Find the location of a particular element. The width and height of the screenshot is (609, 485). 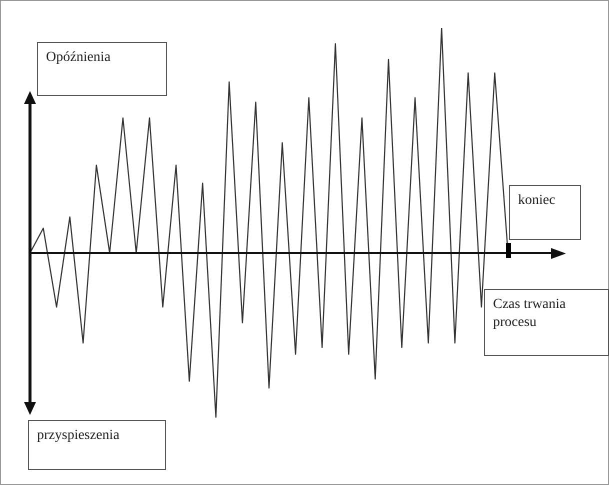

text-box: Czas trwania procesu is located at coordinates (546, 322).